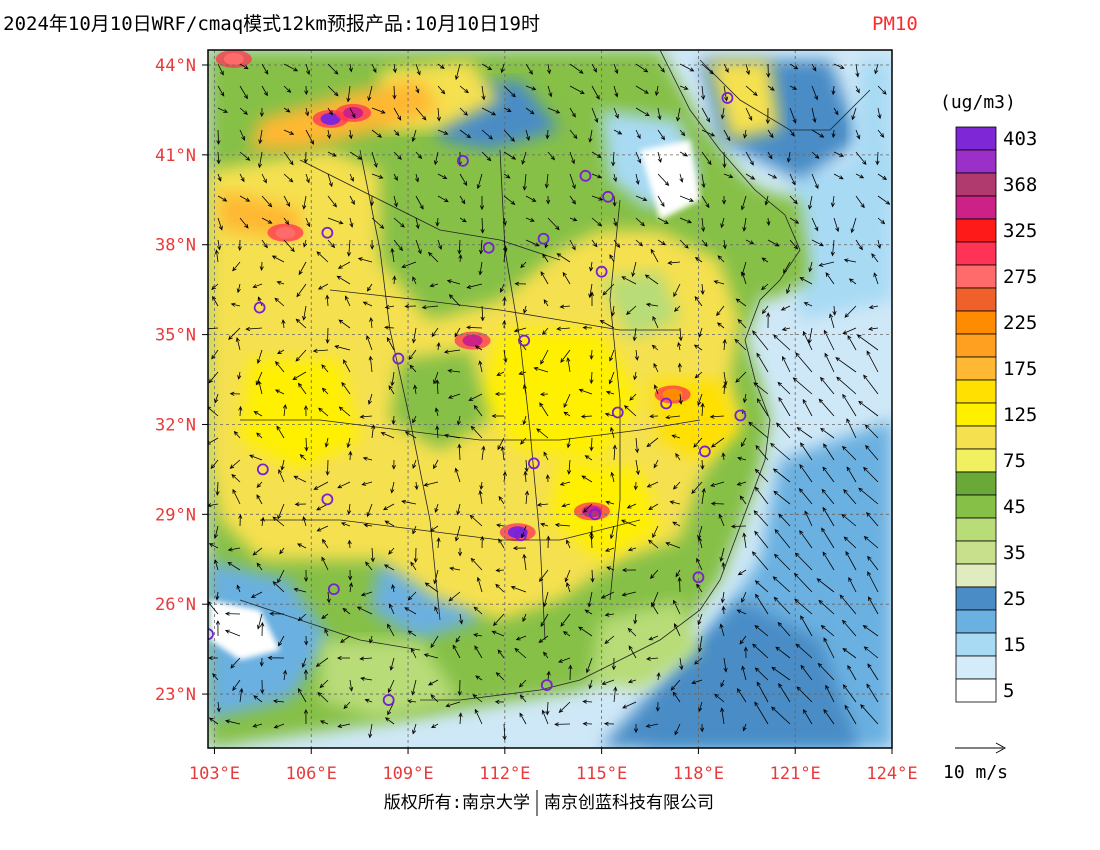  I want to click on lon-label: 118°E, so click(698, 774).